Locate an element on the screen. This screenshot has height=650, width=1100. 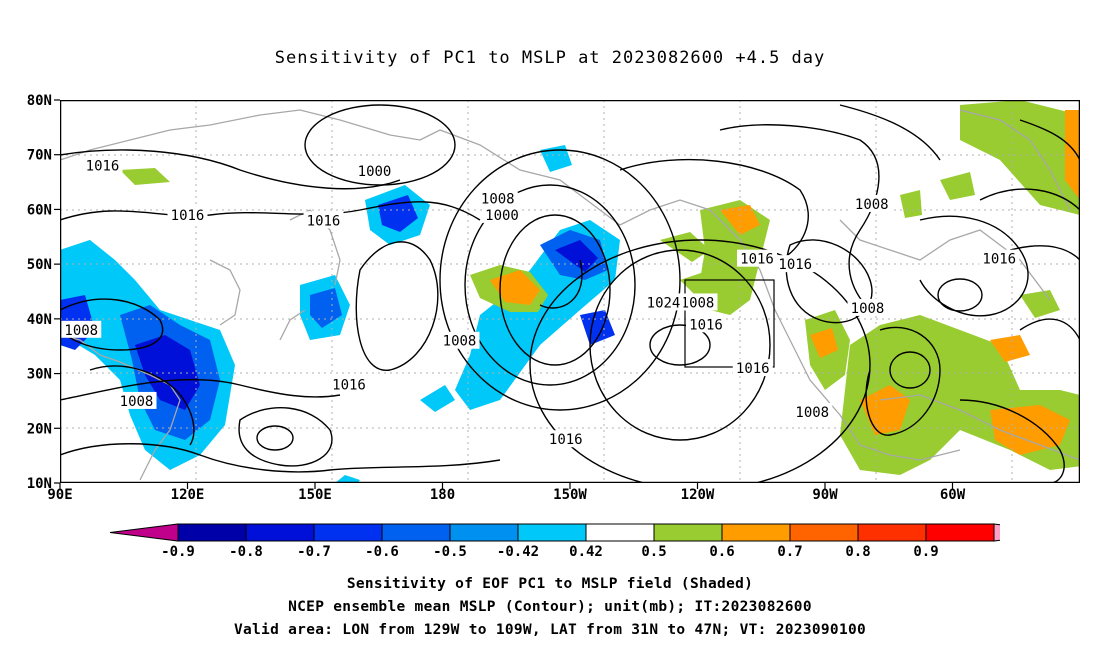
lat-label: 60N is located at coordinates (39, 210).